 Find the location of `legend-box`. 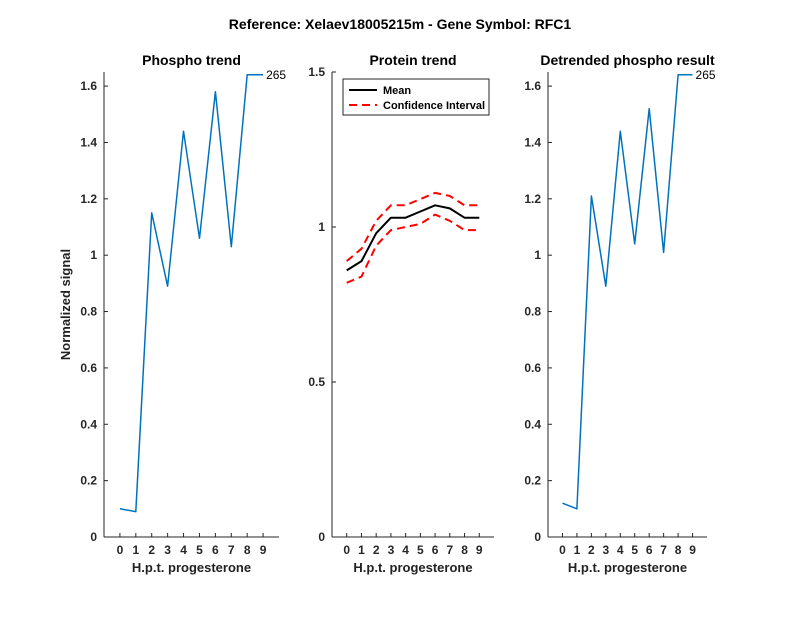

legend-box is located at coordinates (416, 97).